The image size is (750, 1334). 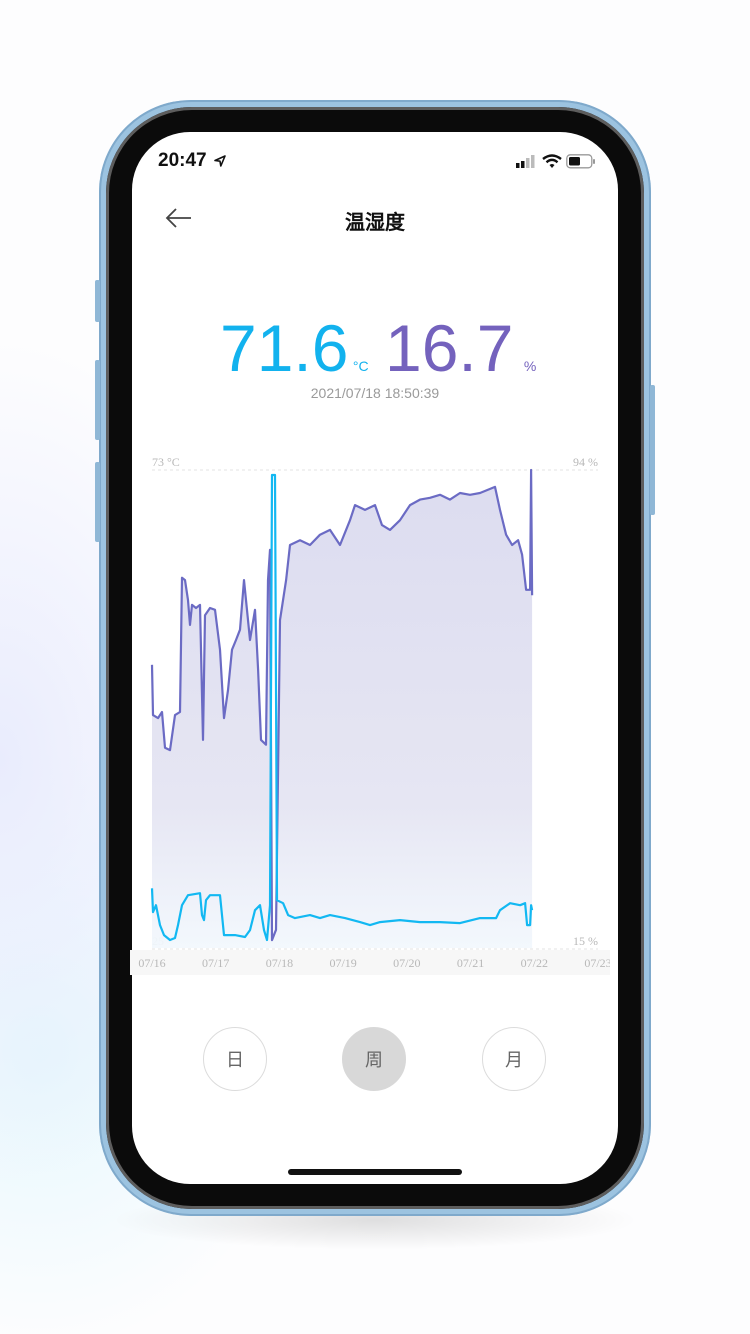 What do you see at coordinates (406, 963) in the screenshot?
I see `x-axis-tick-label: 07/20` at bounding box center [406, 963].